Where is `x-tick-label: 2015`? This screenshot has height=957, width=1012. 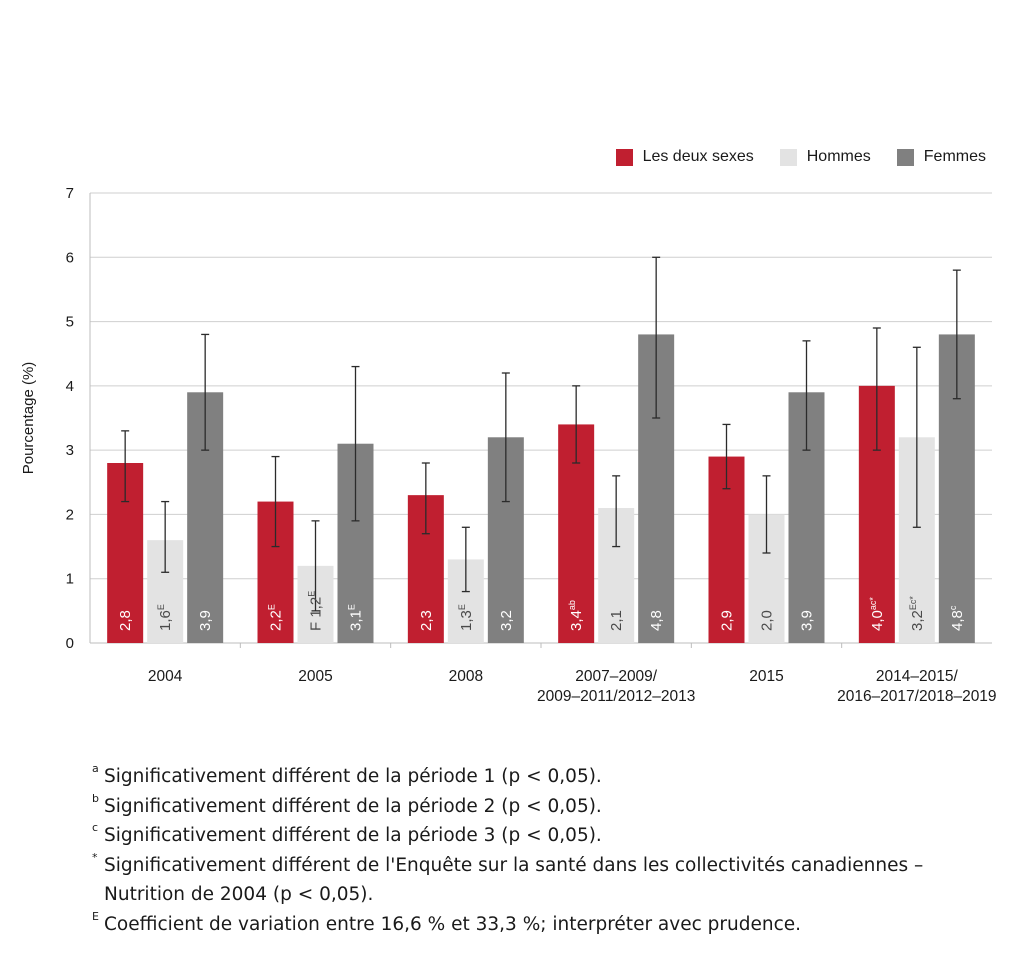 x-tick-label: 2015 is located at coordinates (766, 676).